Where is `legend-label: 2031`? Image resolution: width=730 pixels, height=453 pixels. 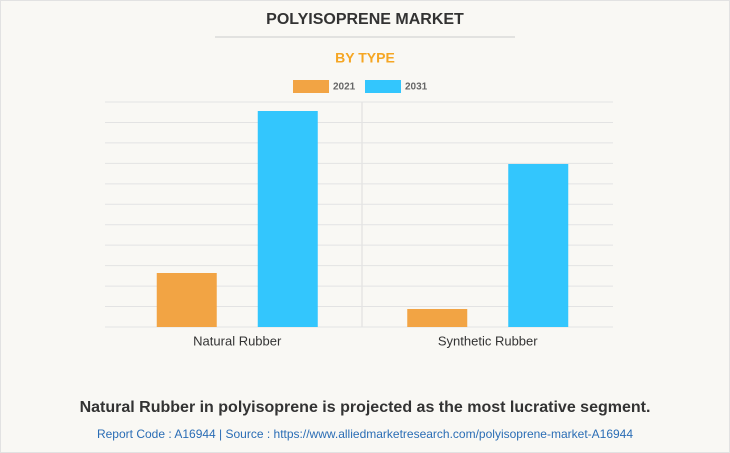 legend-label: 2031 is located at coordinates (416, 87).